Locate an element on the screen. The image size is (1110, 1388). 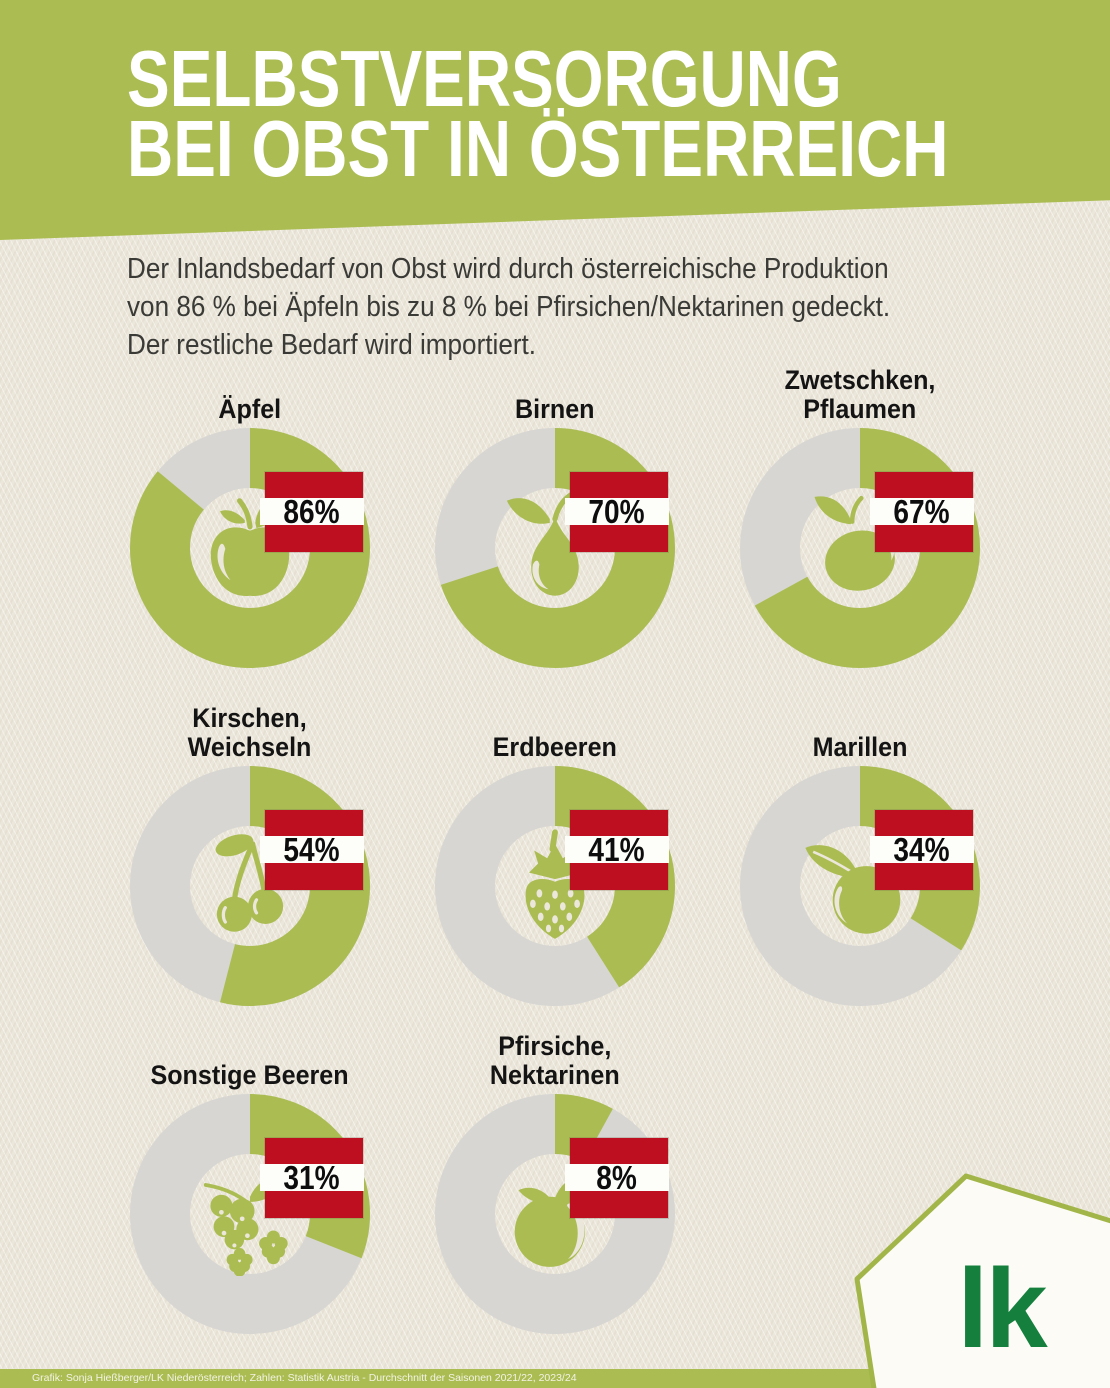
austria-flag-badge: 8% is located at coordinates (617, 1178).